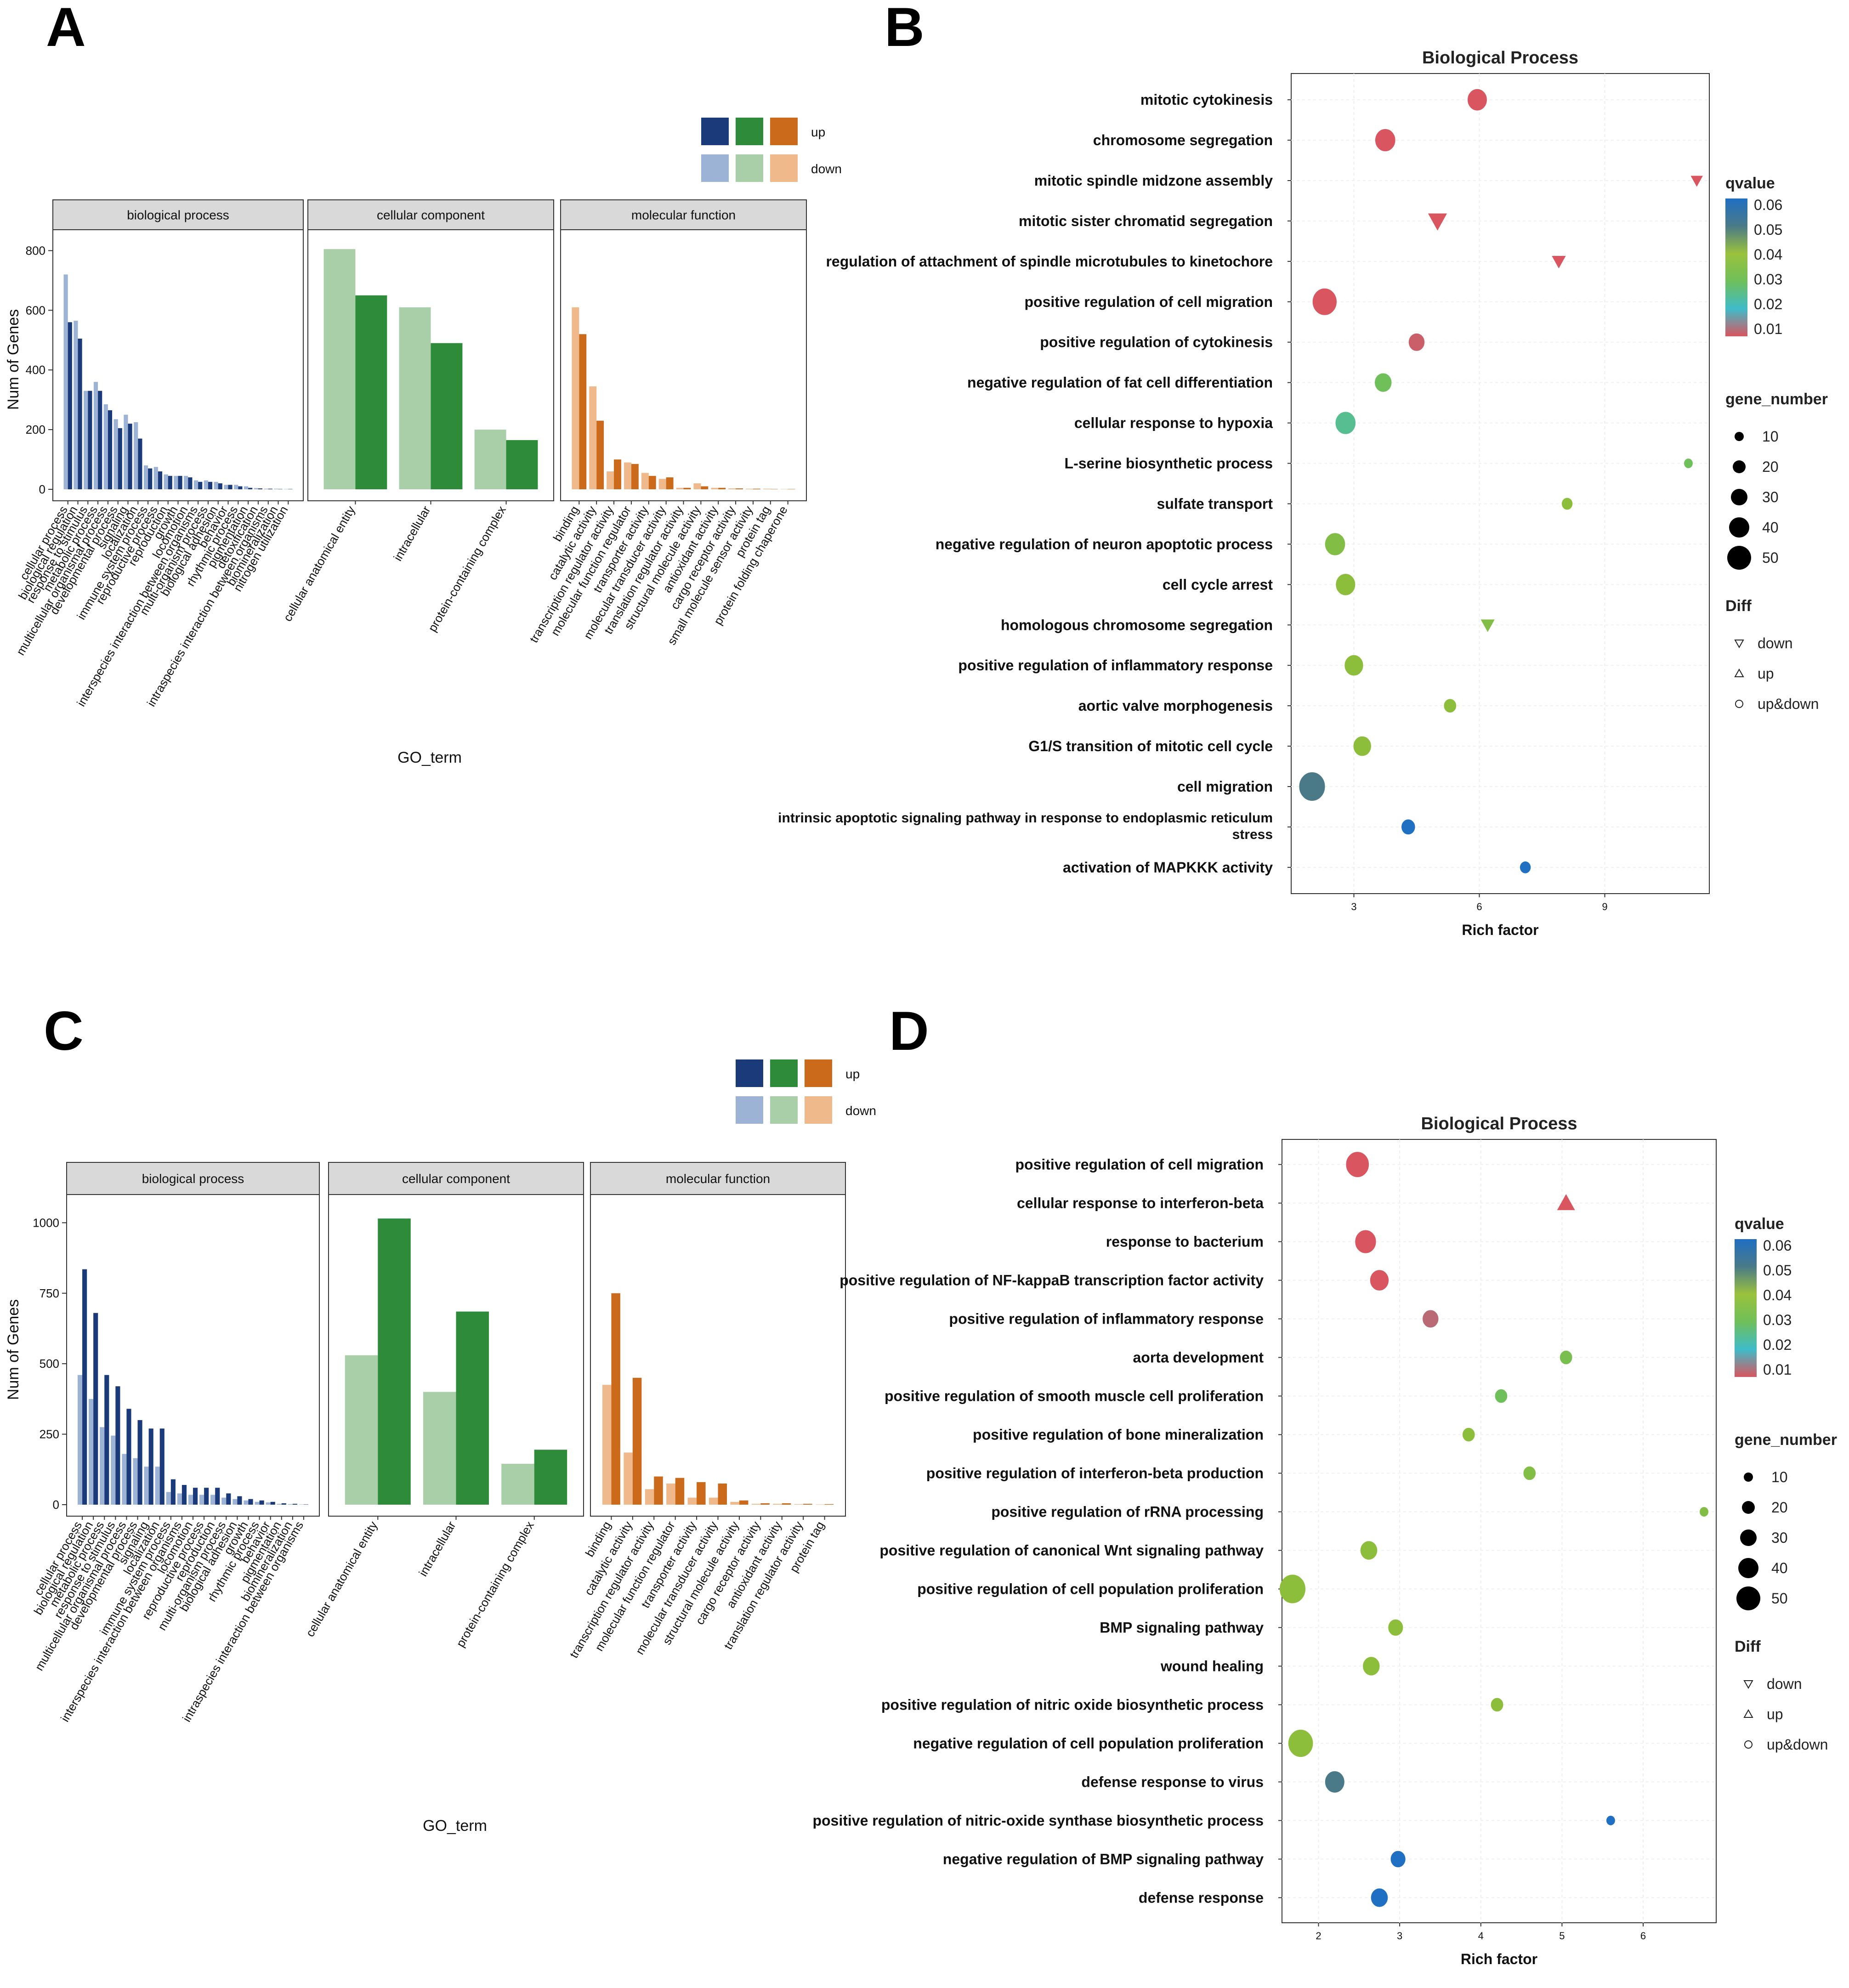  I want to click on bar-down-structural-molecule-activity, so click(697, 486).